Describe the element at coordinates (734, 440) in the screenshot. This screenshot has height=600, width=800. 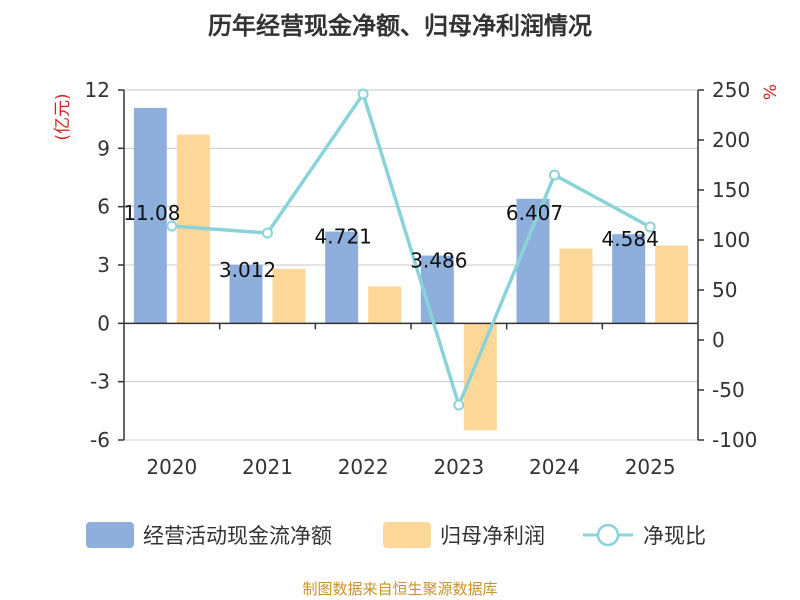
I see `right-axis-tick-label: -100` at that location.